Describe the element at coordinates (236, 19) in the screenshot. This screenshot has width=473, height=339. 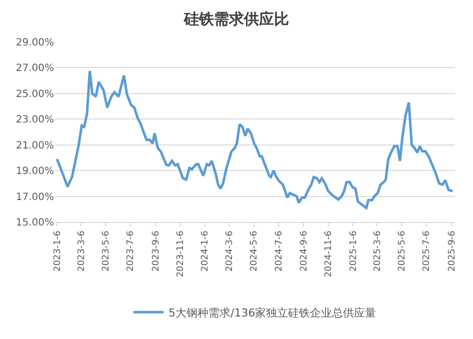
I see `chart-title: 硅铁需求供应比` at that location.